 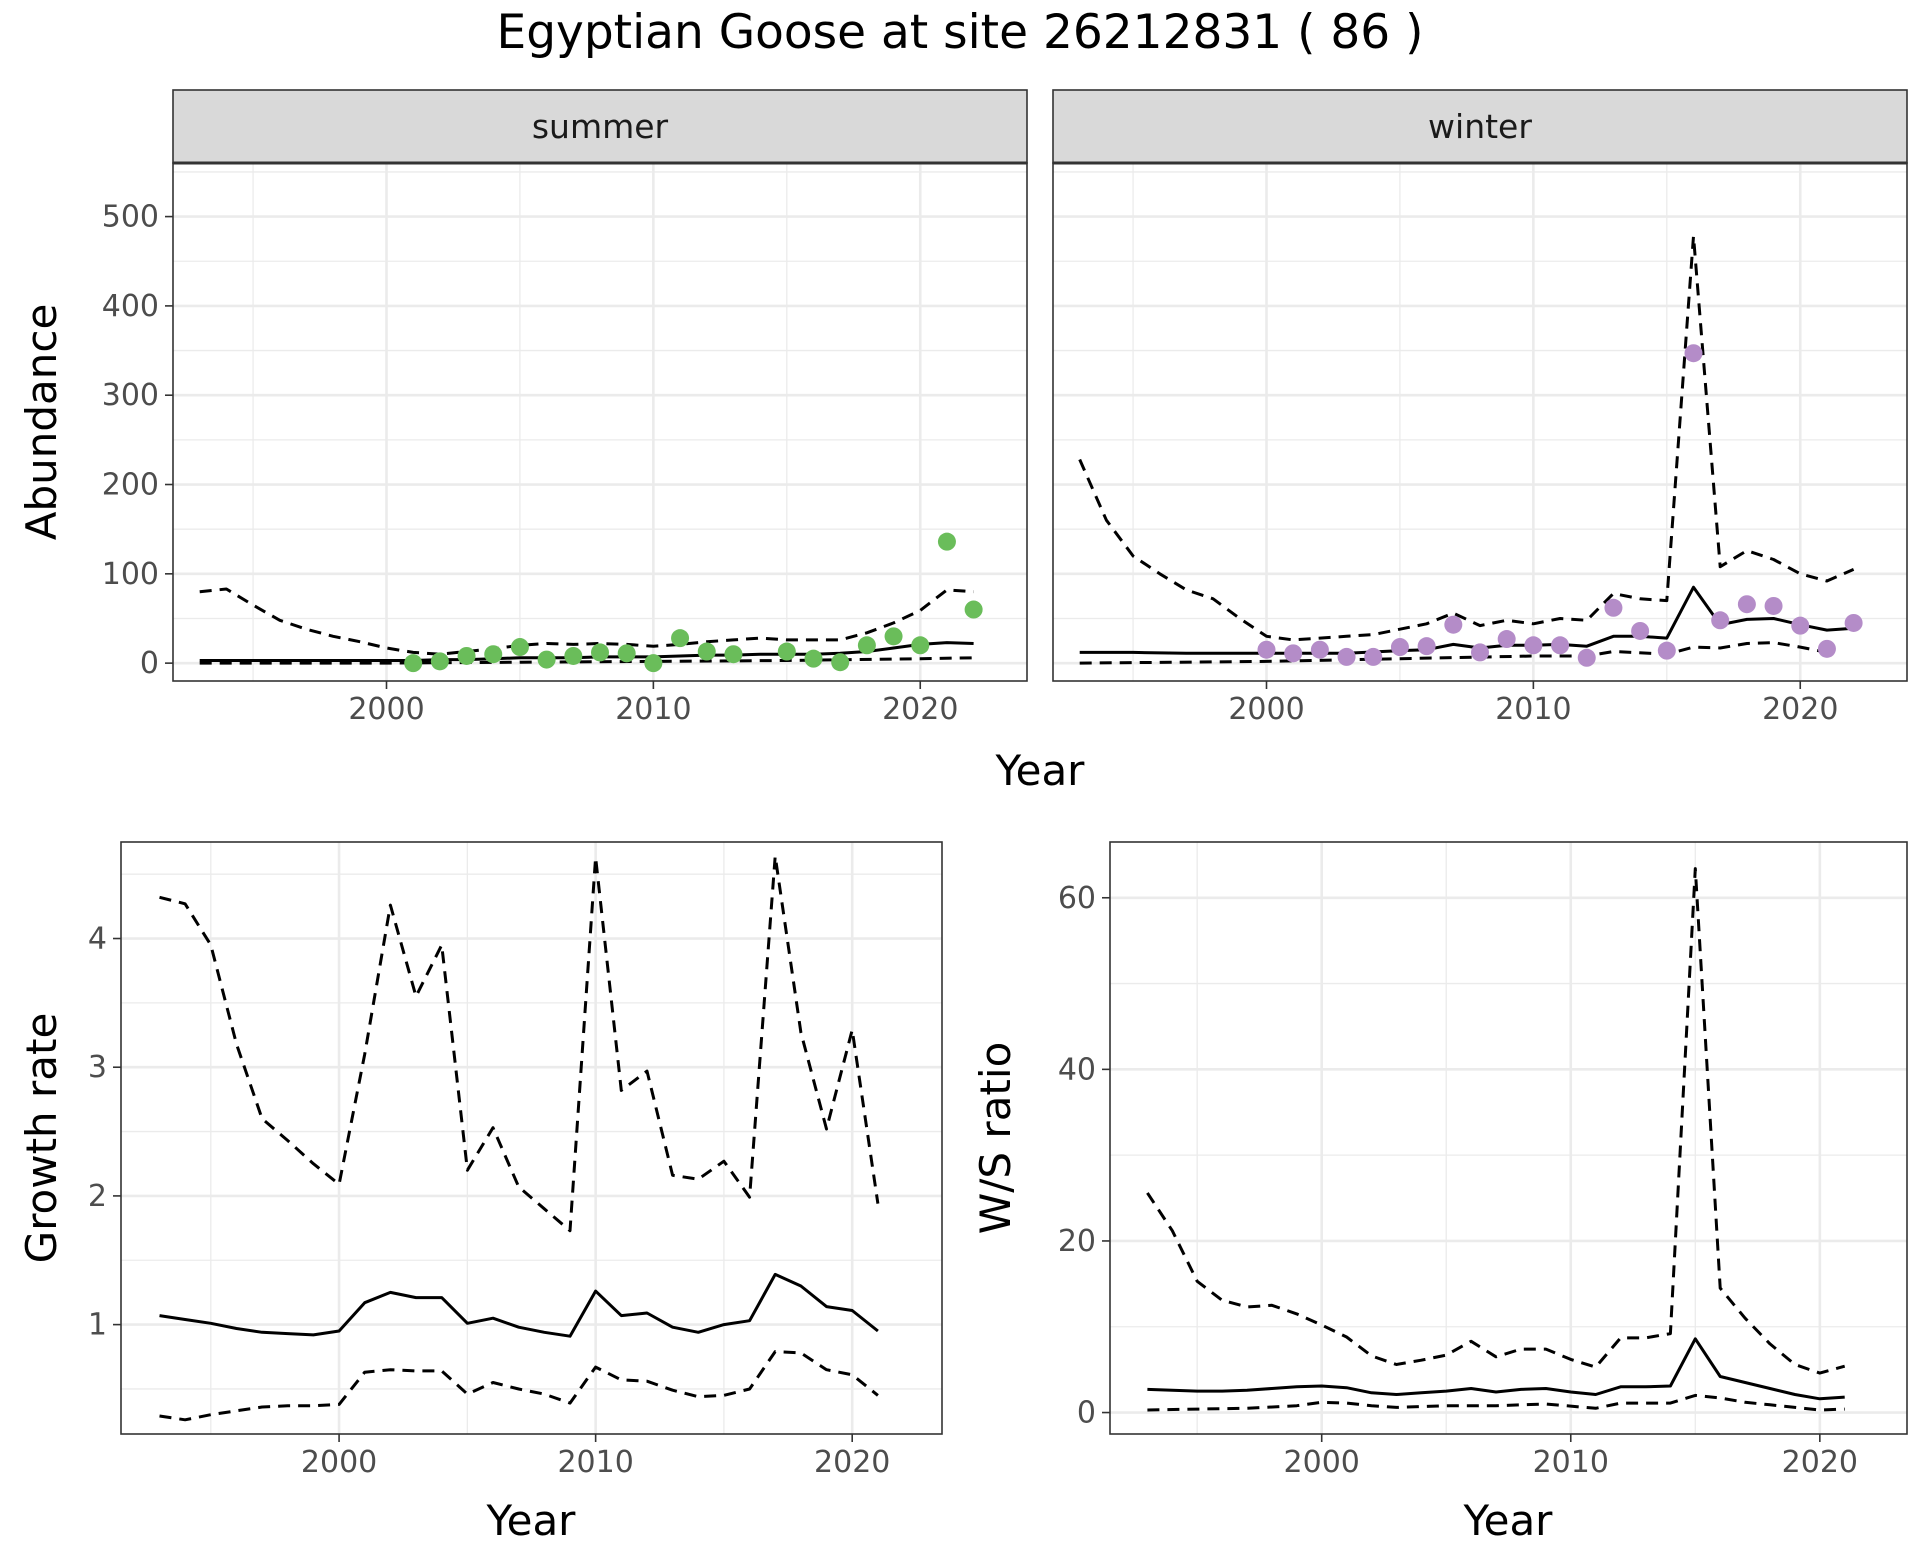 What do you see at coordinates (130, 574) in the screenshot?
I see `summer-y-tick-label: 100` at bounding box center [130, 574].